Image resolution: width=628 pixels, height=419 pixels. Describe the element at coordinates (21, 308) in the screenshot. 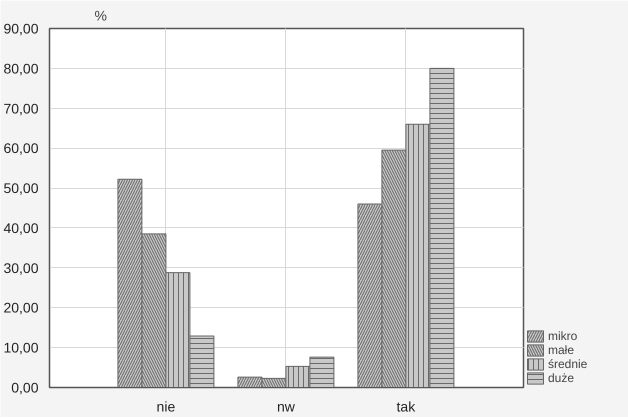

I see `y-tick-label: 20,00` at that location.